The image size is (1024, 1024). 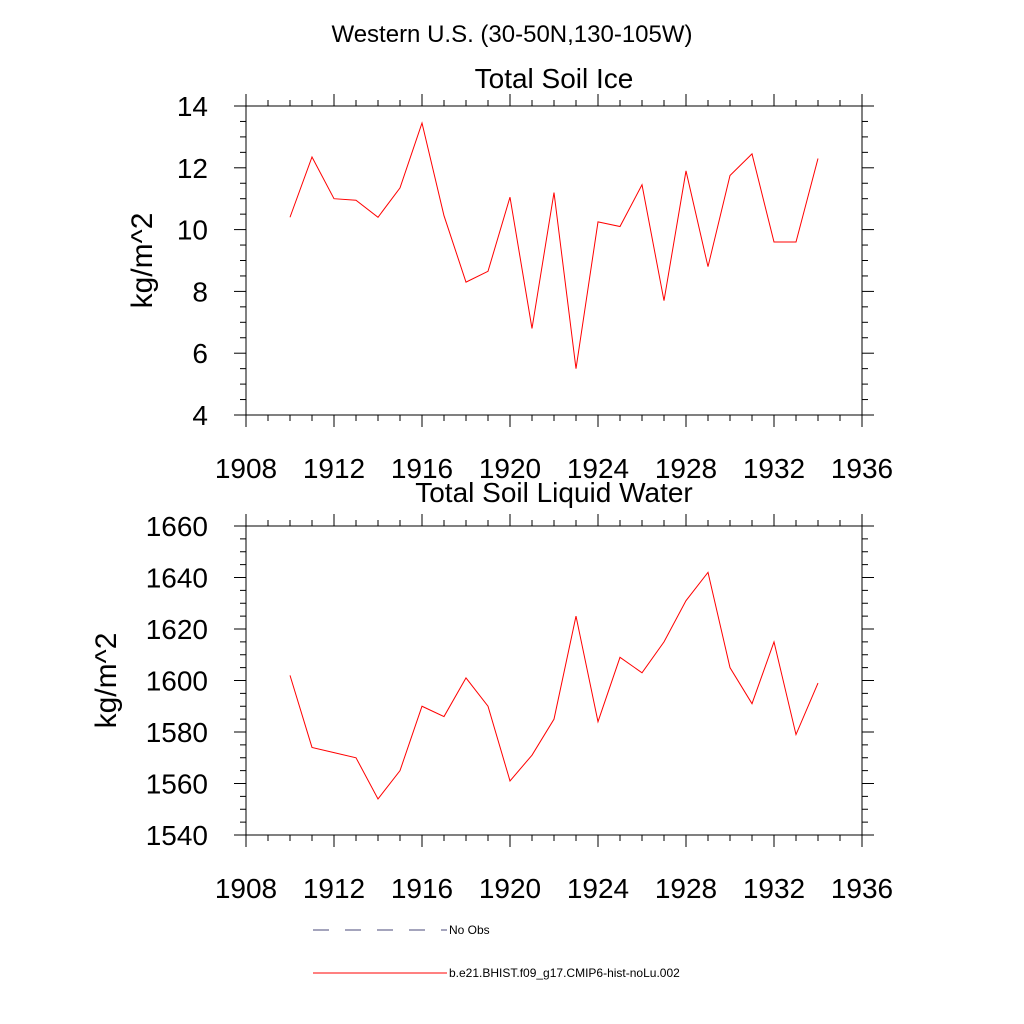 What do you see at coordinates (177, 526) in the screenshot?
I see `y-tick-label: 1660` at bounding box center [177, 526].